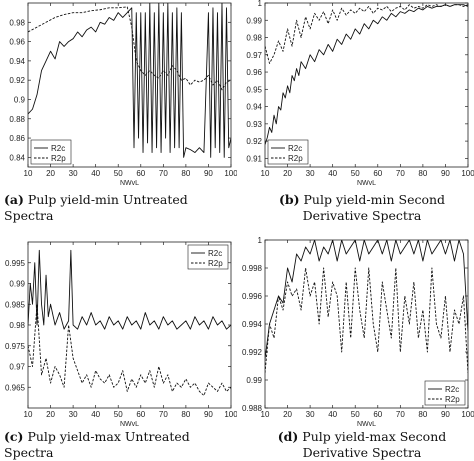 The height and width of the screenshot is (461, 474). I want to click on caption-c-tag: (c), so click(14, 436).